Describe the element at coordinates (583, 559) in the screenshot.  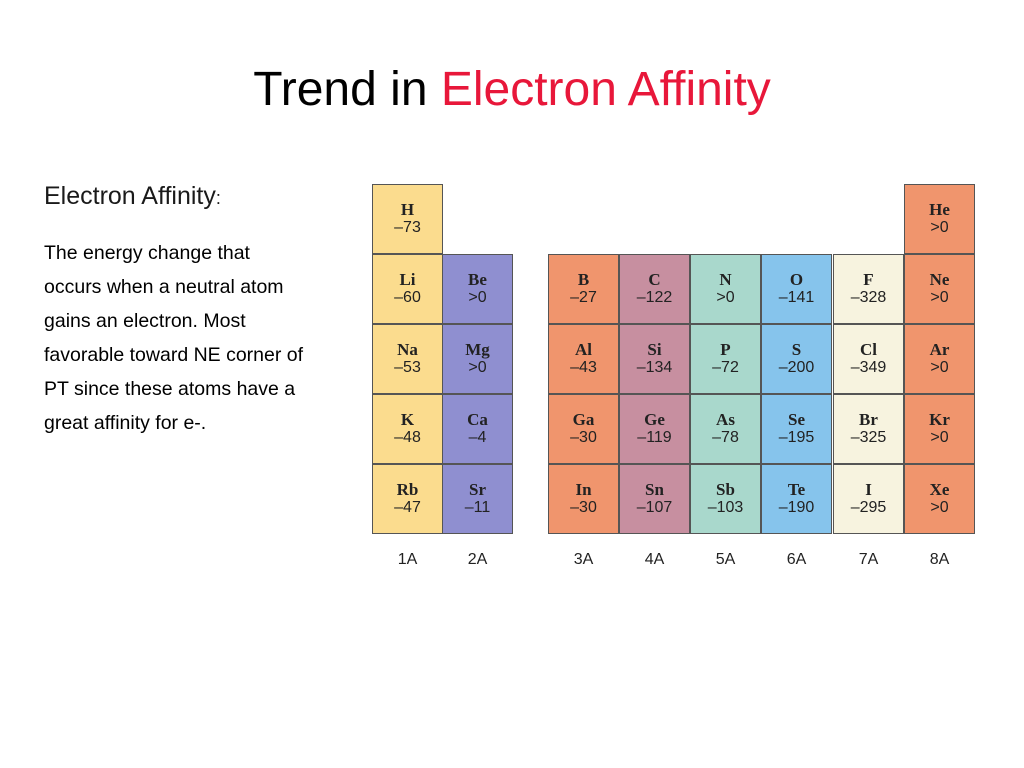
I see `group-label: 3A` at that location.